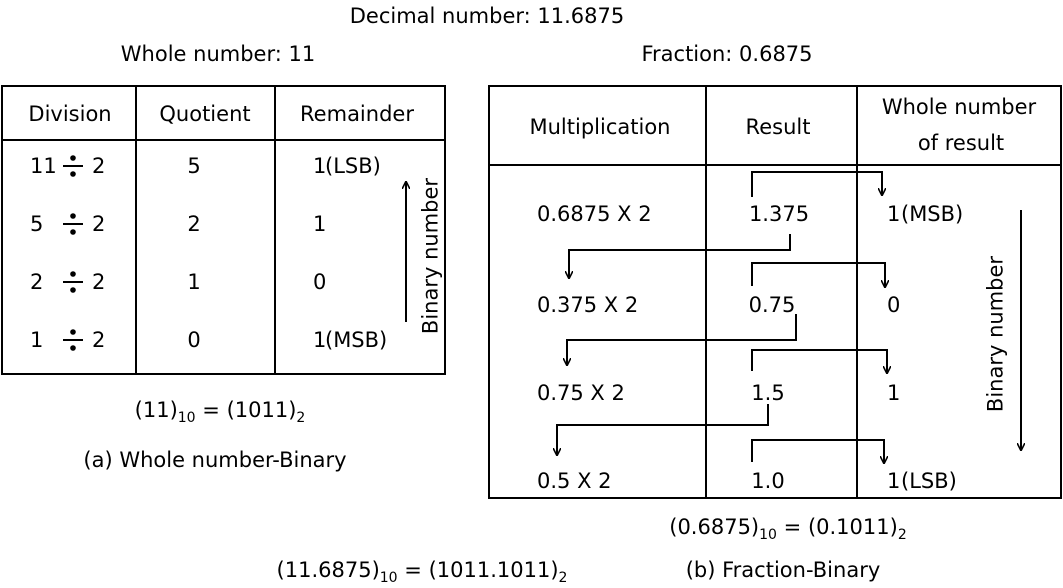  Describe the element at coordinates (194, 166) in the screenshot. I see `quotient: 5` at that location.